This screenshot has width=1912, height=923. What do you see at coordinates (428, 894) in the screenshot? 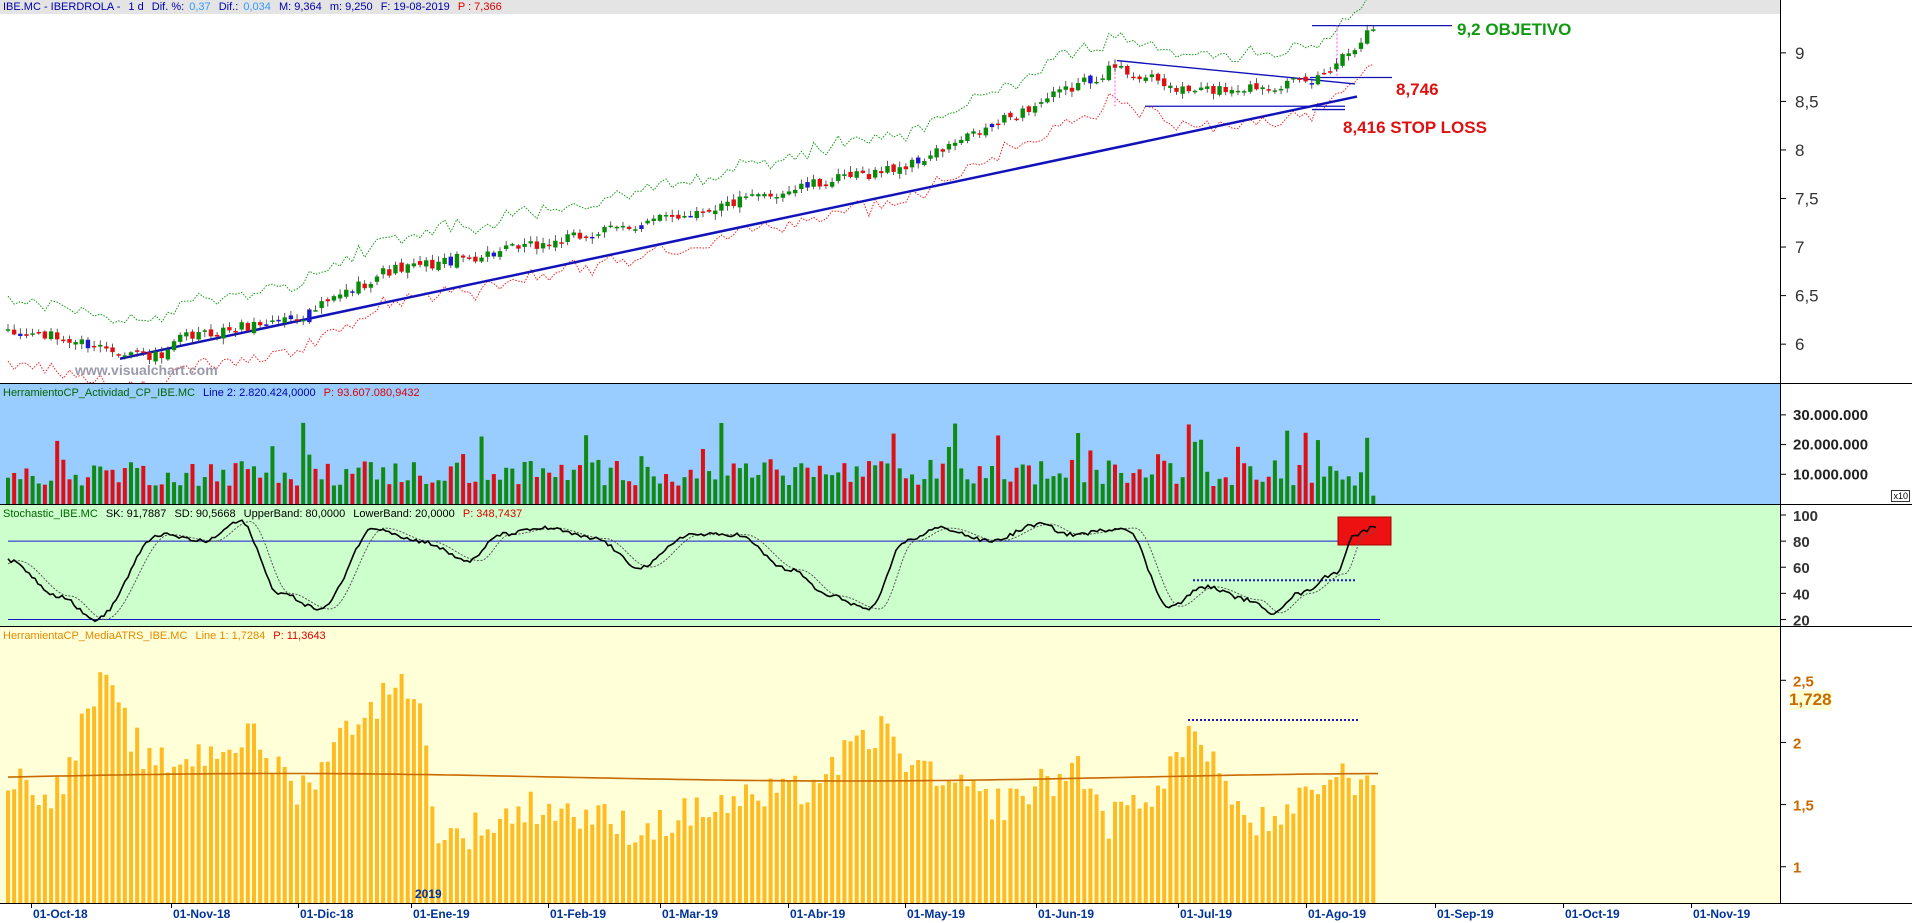
I see `year-marker: 2019` at bounding box center [428, 894].